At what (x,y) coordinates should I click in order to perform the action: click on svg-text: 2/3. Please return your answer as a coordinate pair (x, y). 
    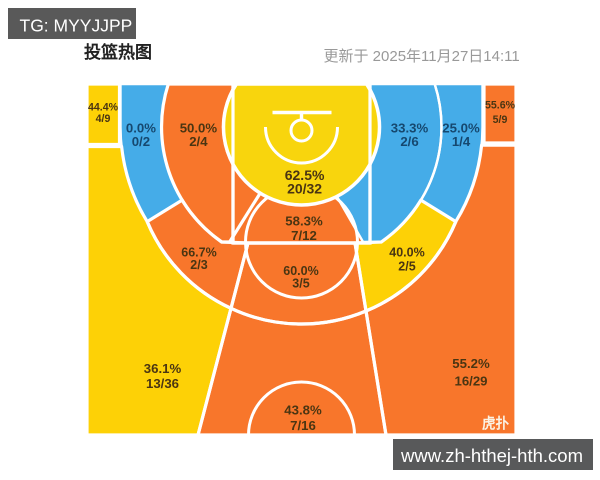
    Looking at the image, I should click on (198, 265).